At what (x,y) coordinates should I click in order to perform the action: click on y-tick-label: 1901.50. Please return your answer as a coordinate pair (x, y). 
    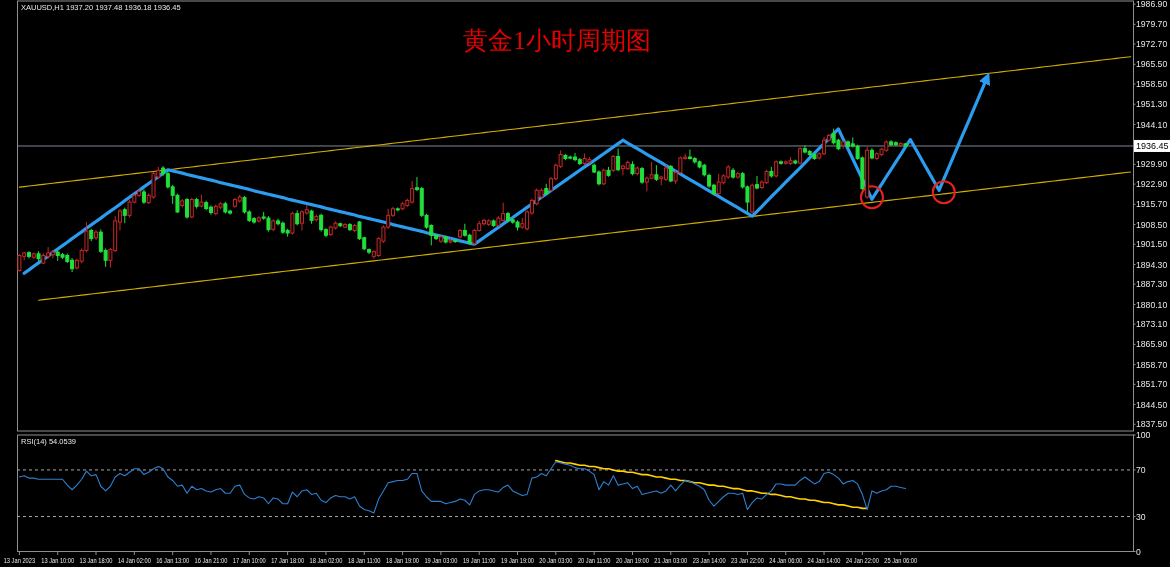
    Looking at the image, I should click on (1152, 244).